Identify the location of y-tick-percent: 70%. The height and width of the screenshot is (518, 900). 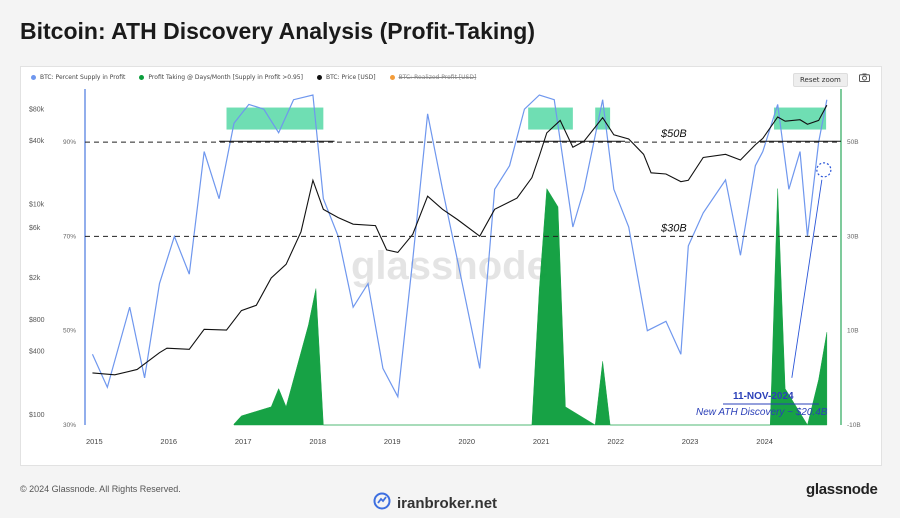
(69, 236).